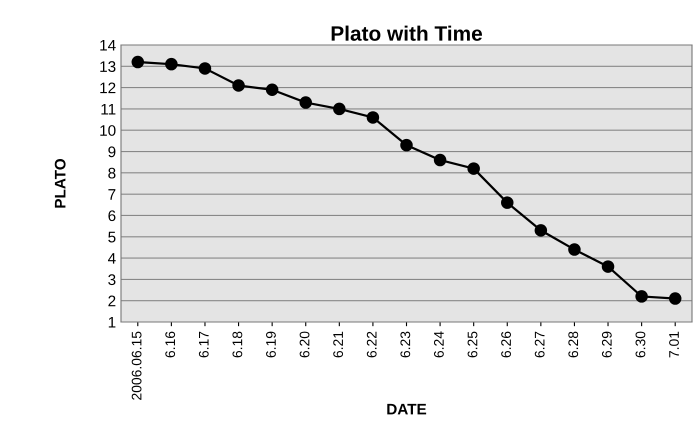  Describe the element at coordinates (674, 345) in the screenshot. I see `x-tick-label: 7.01` at that location.